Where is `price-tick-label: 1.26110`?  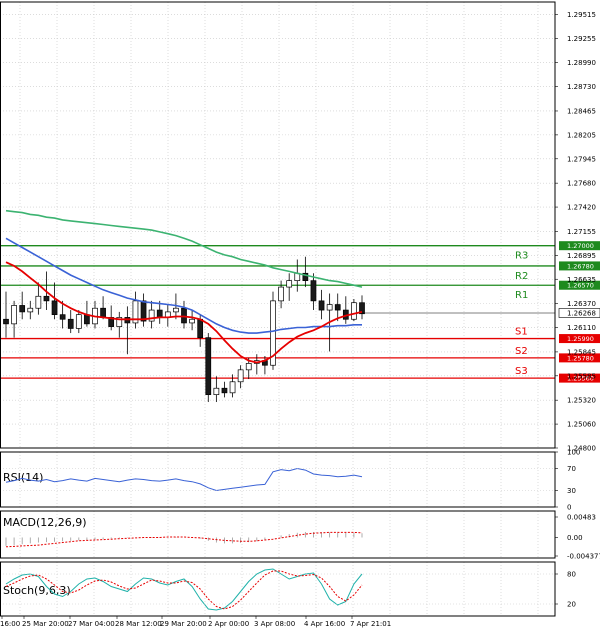
price-tick-label: 1.26110 is located at coordinates (581, 328).